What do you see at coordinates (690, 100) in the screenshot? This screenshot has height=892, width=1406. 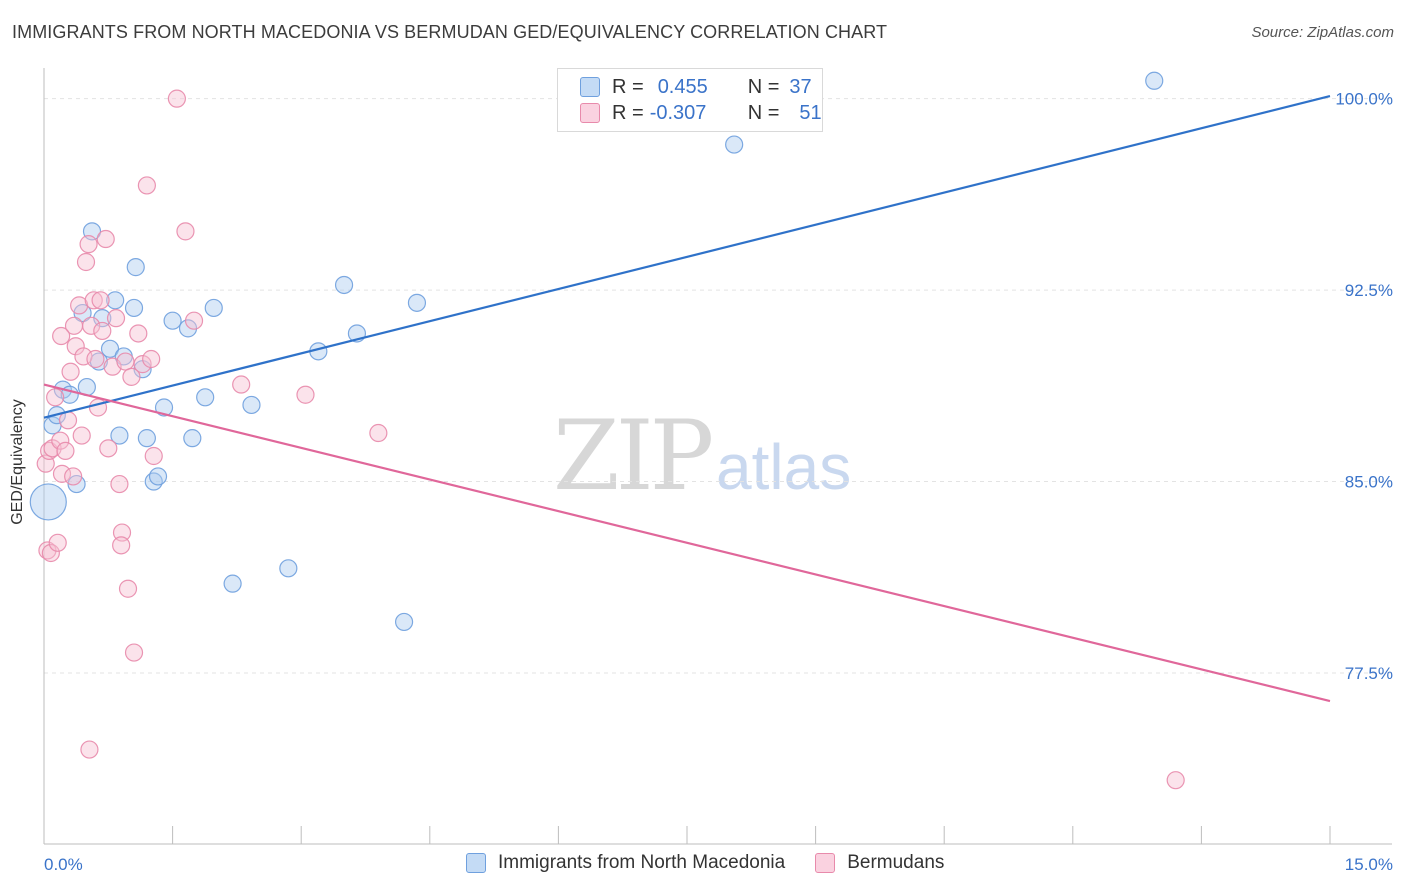 I see `stats-legend: R = 0.455 N = 37 R = -0.307 N = 51` at bounding box center [690, 100].